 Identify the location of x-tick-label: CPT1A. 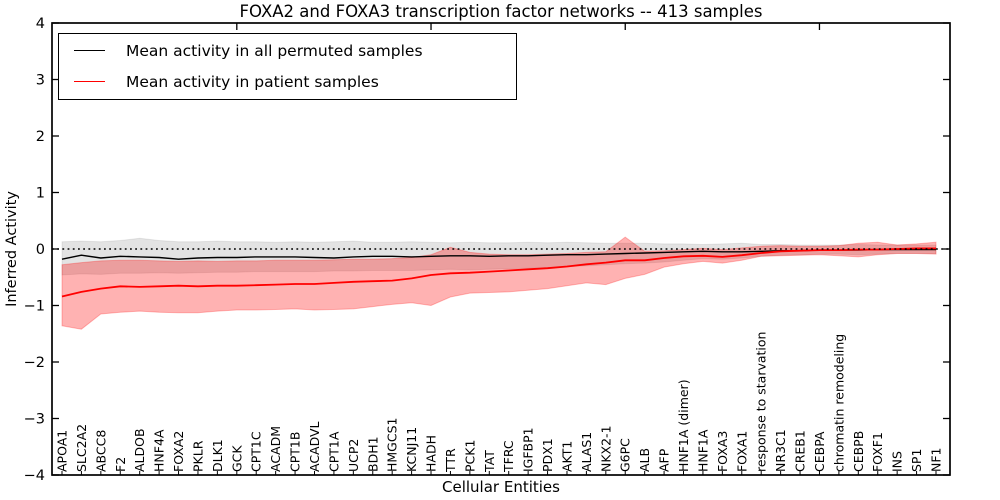
(333, 451).